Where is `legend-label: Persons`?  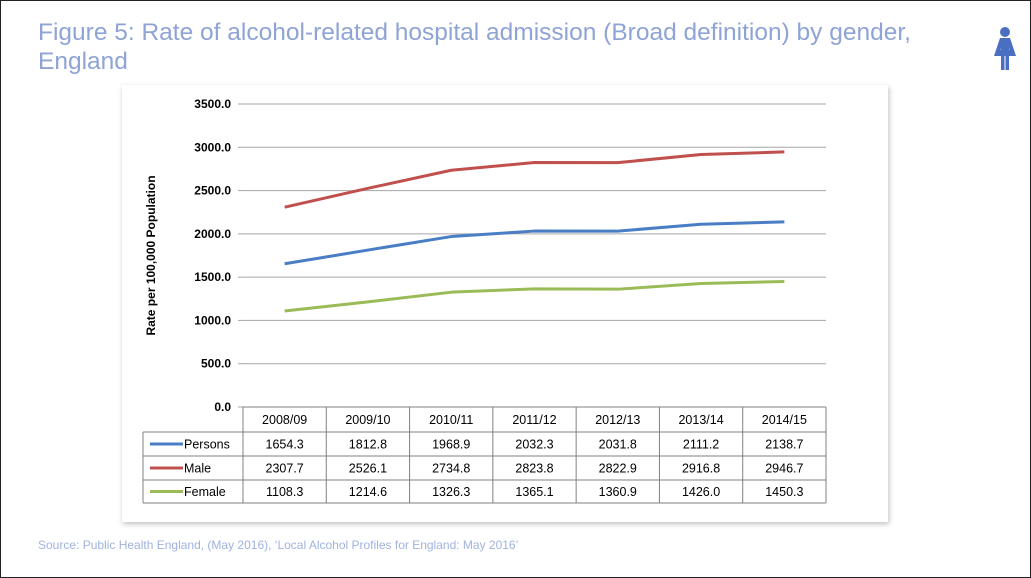 legend-label: Persons is located at coordinates (207, 445).